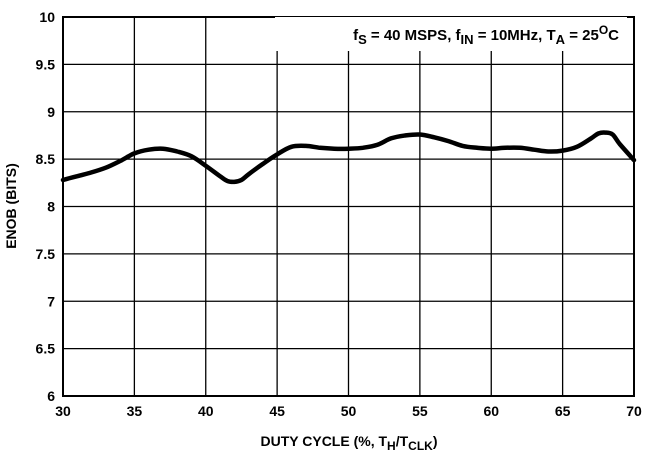  I want to click on x-axis-title-pre: DUTY CYCLE (%, T, so click(324, 441).